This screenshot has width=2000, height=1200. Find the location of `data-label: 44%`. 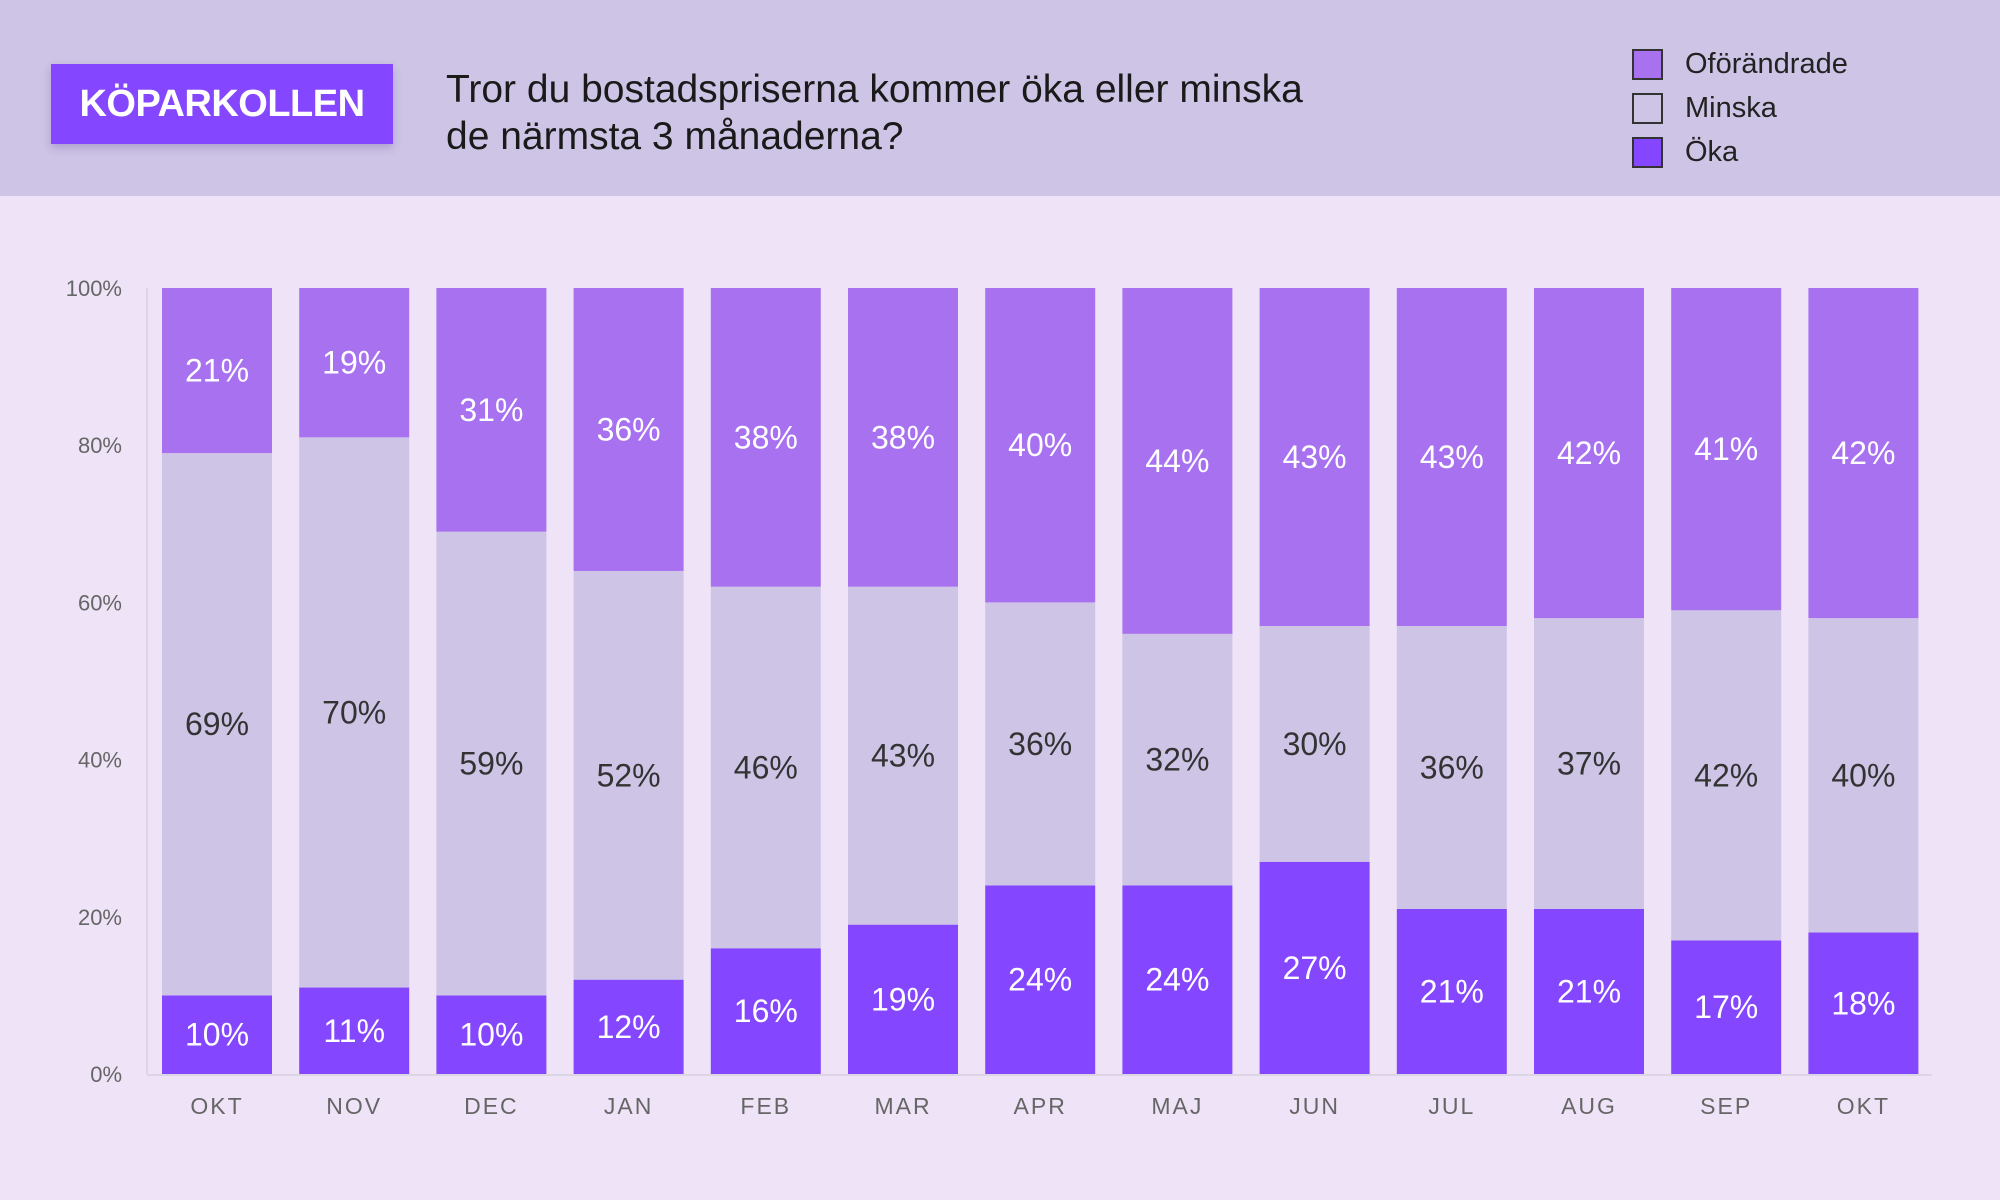

data-label: 44% is located at coordinates (1177, 461).